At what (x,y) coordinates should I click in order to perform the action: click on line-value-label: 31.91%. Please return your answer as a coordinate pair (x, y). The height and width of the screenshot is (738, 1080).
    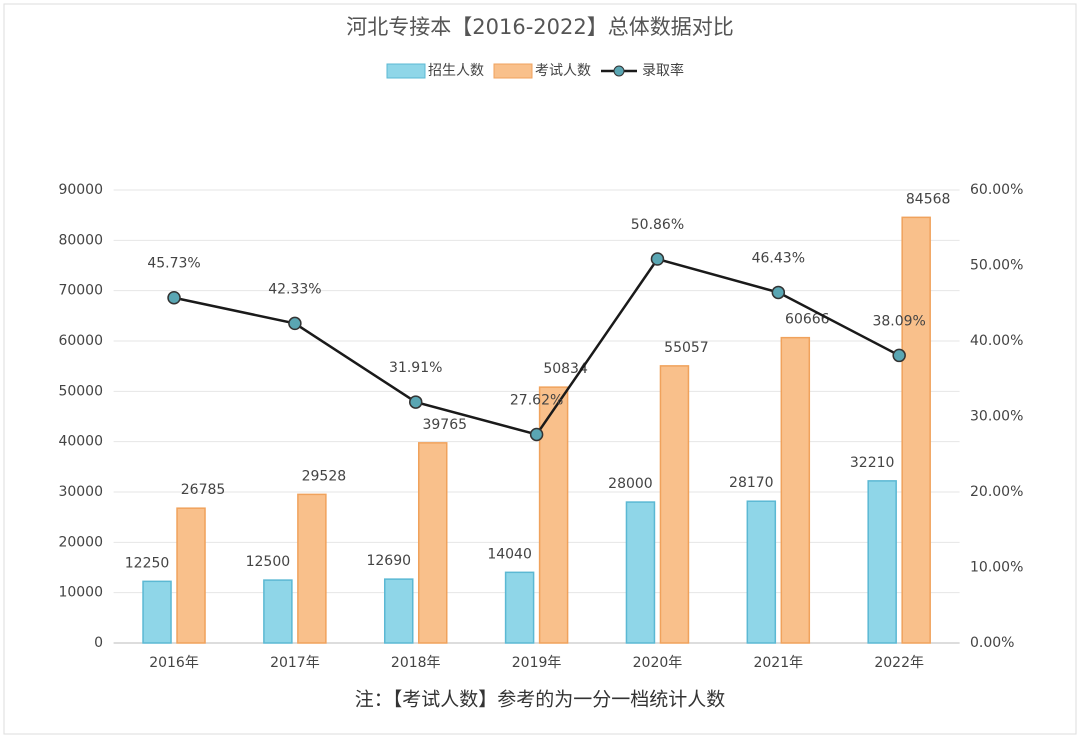
    Looking at the image, I should click on (415, 368).